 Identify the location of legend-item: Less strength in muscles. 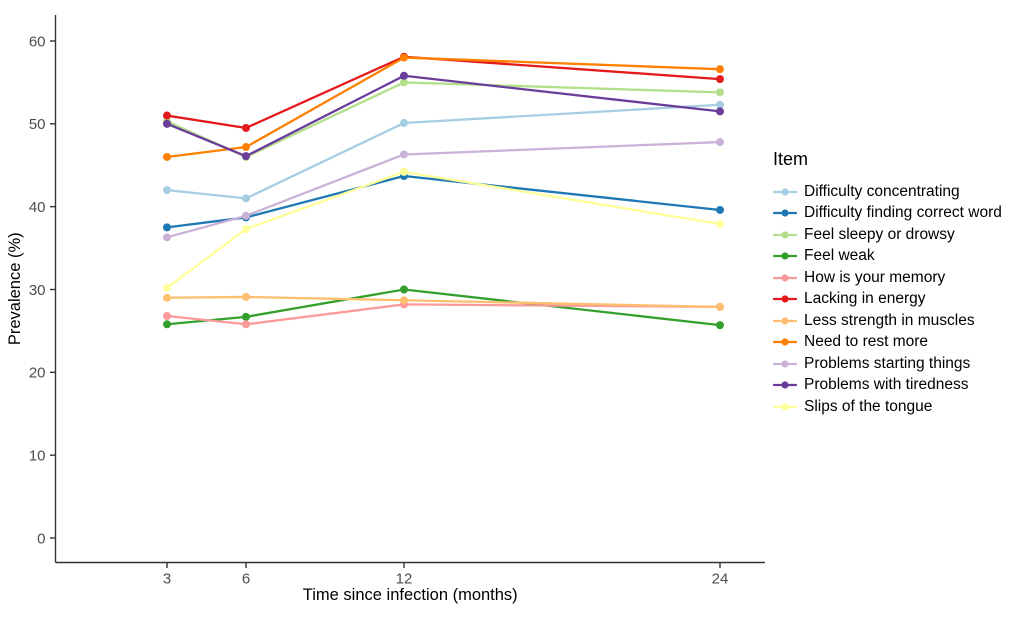
(887, 321).